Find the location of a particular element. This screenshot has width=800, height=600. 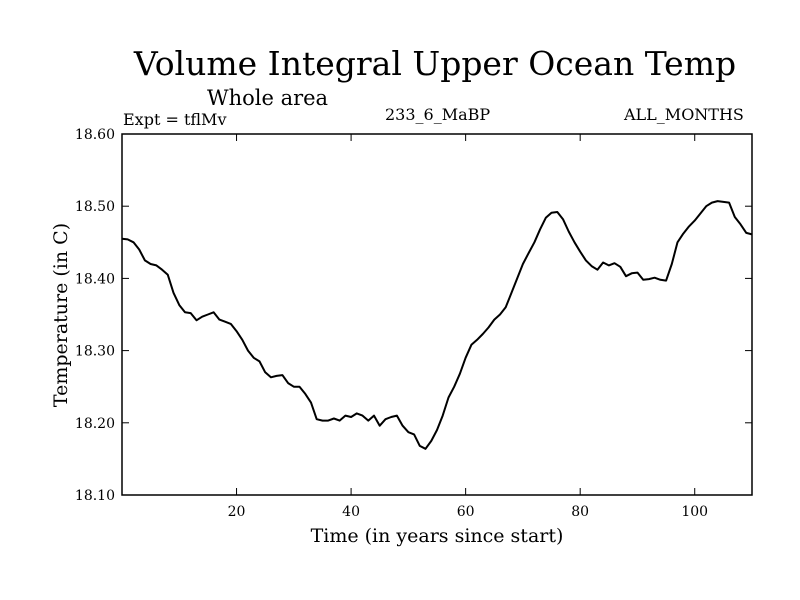

run-name-label: 233_6_MaBP is located at coordinates (438, 114).